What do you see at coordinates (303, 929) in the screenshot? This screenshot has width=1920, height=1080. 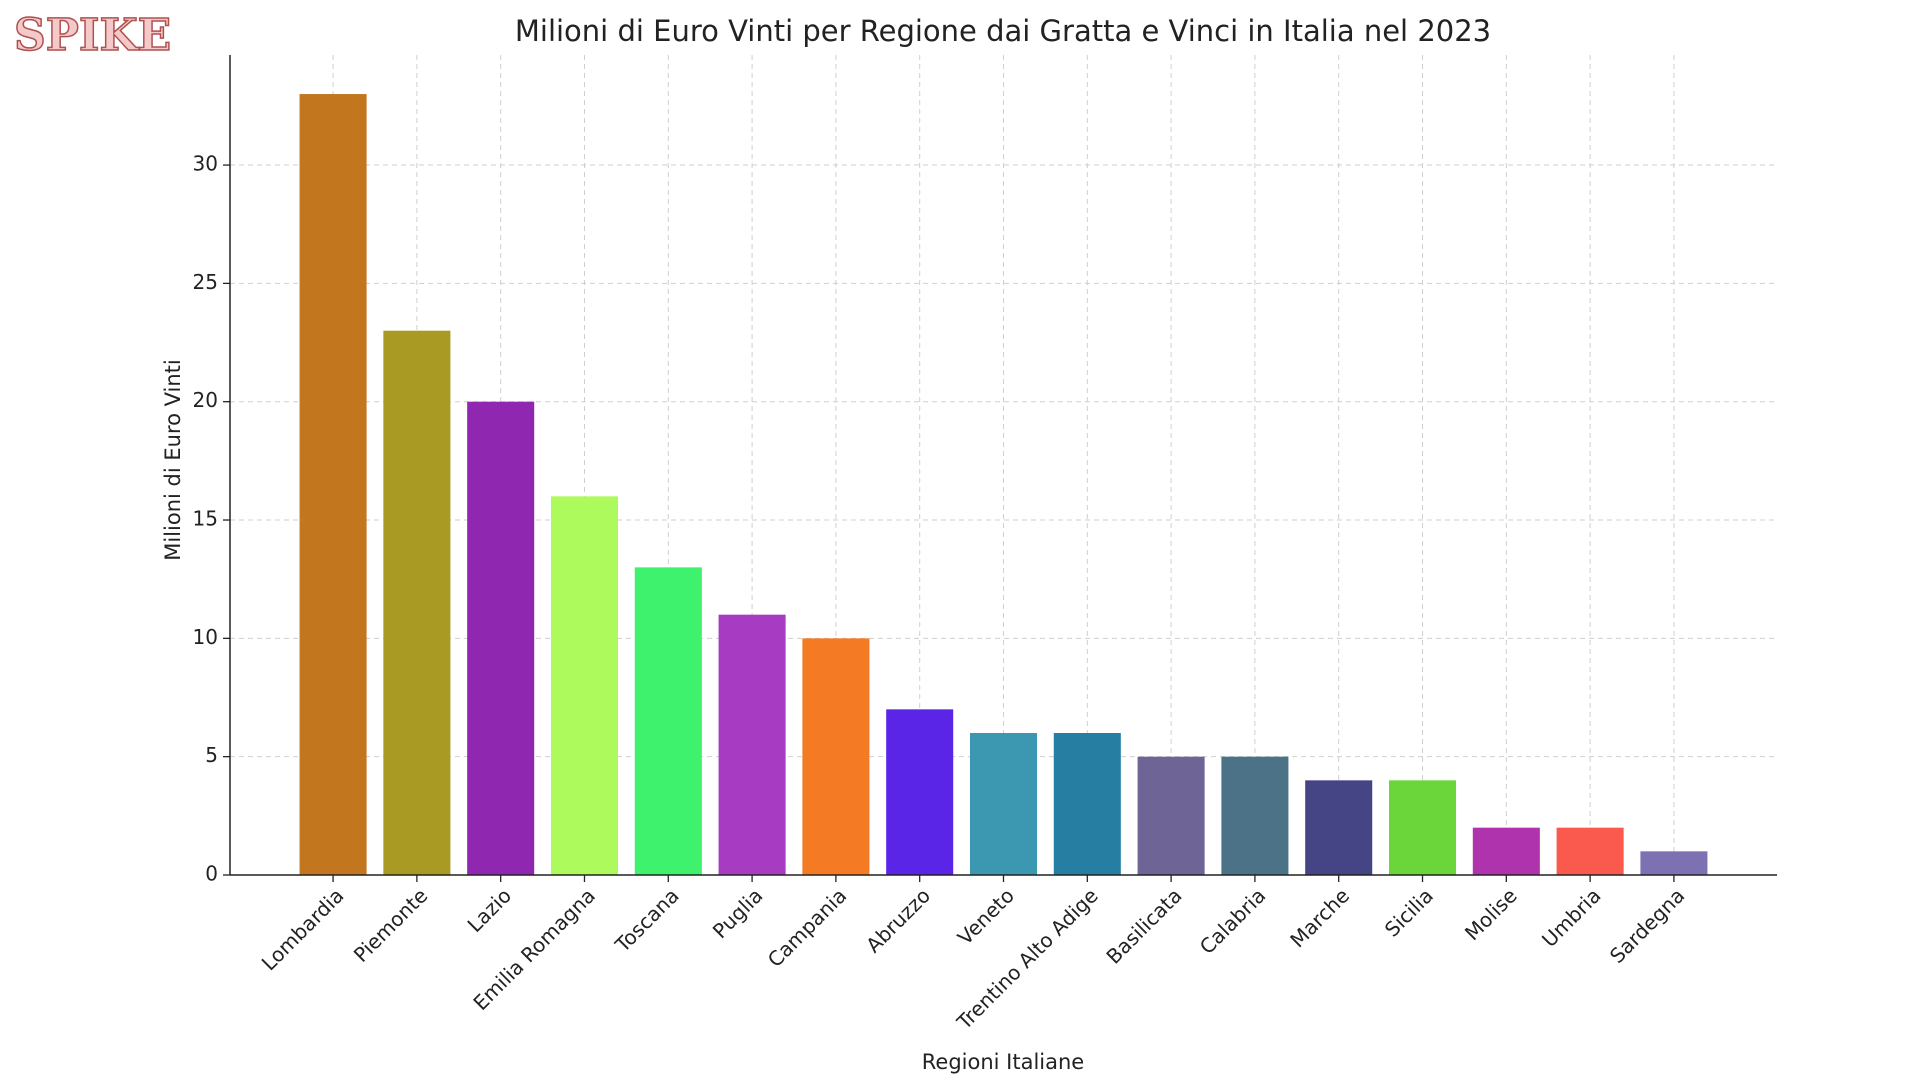 I see `x-tick-label: Lombardia` at bounding box center [303, 929].